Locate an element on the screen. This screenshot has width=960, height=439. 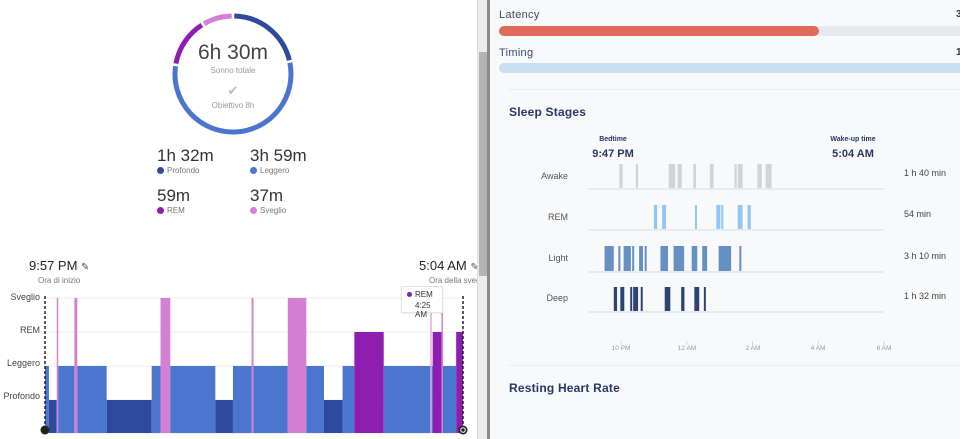
stat-value: 37m is located at coordinates (267, 195).